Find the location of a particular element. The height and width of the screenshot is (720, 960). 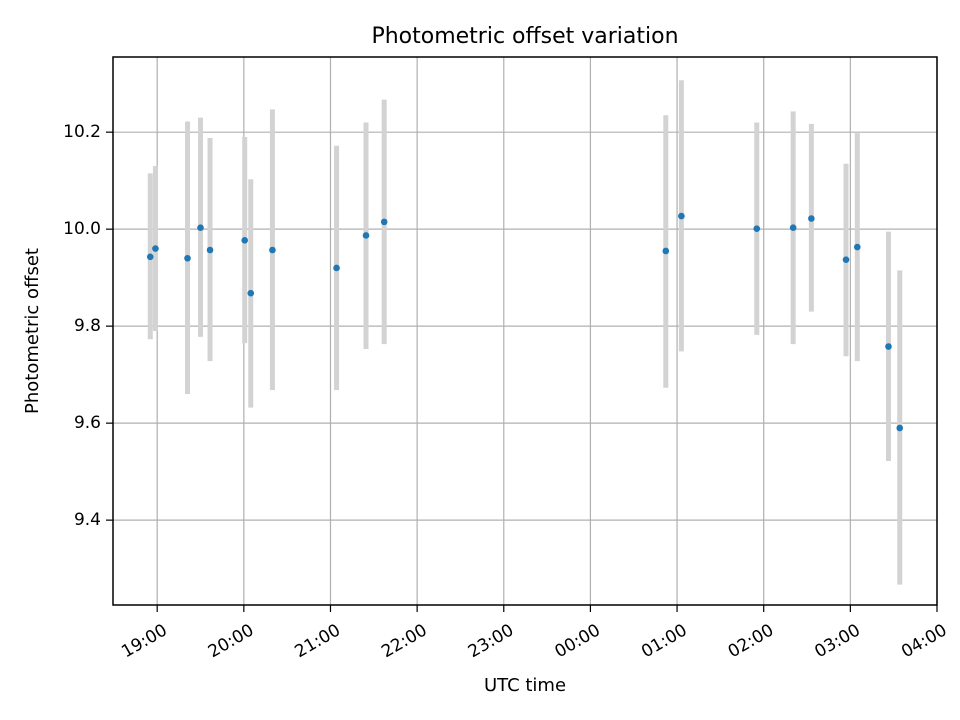

y-tick-label: 9.4 is located at coordinates (87, 520).